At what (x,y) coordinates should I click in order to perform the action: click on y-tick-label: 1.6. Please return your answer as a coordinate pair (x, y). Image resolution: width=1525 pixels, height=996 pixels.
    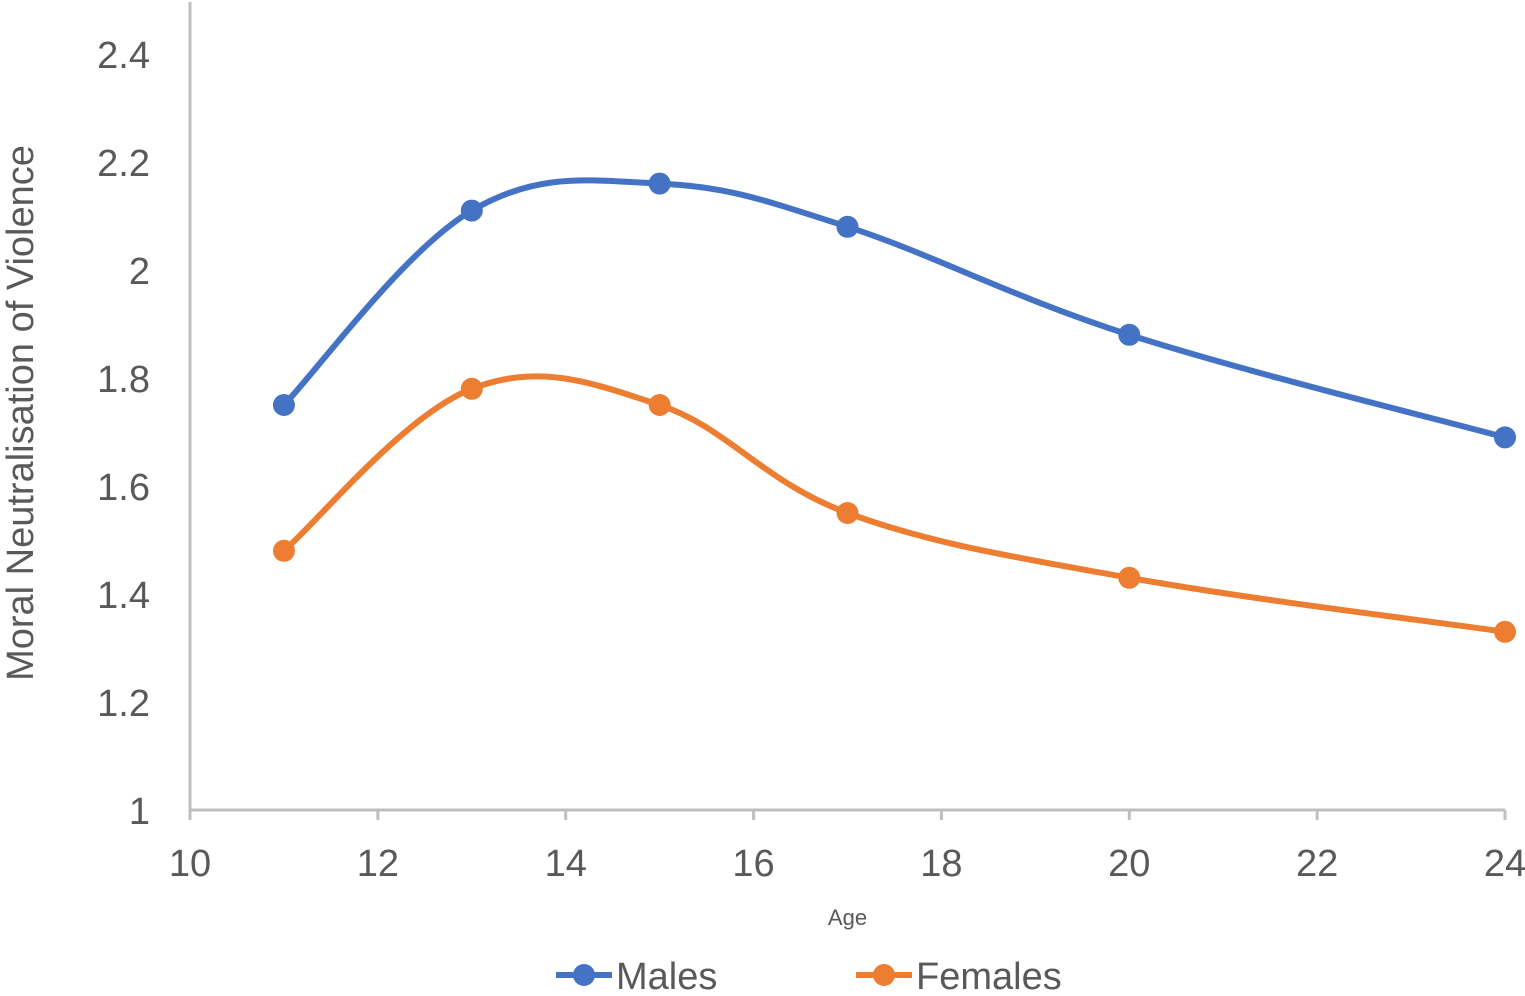
    Looking at the image, I should click on (123, 488).